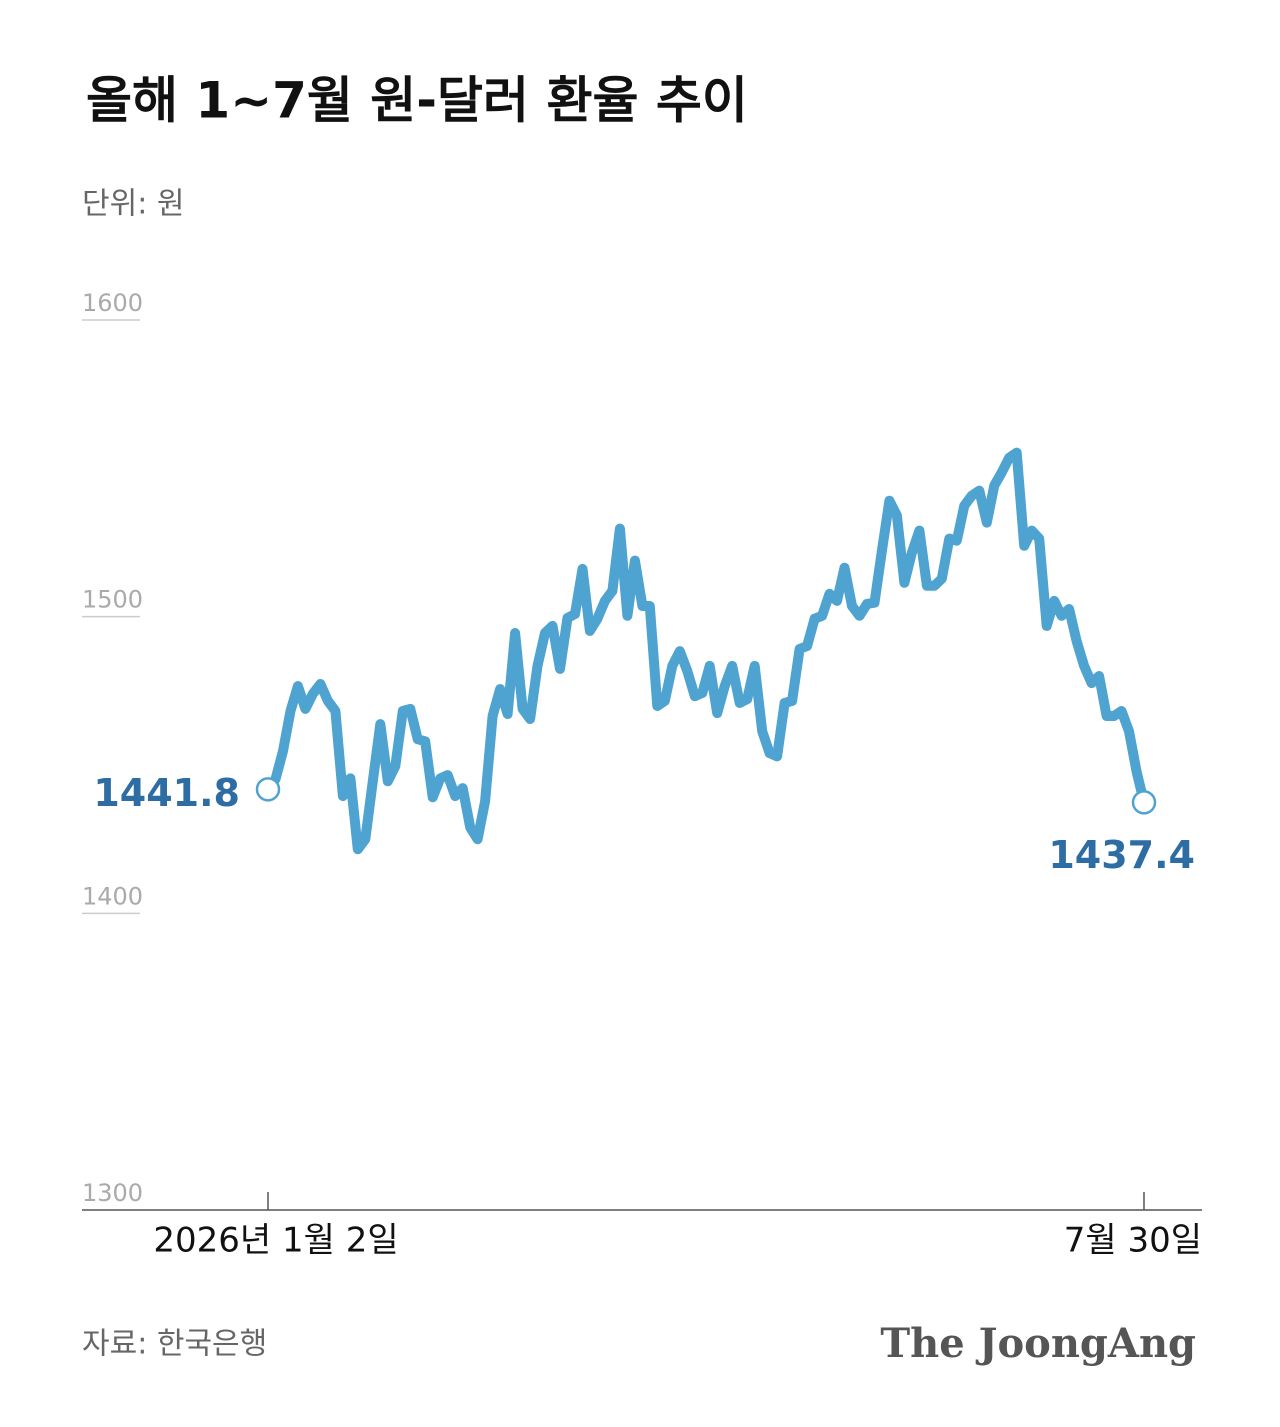 This screenshot has height=1427, width=1280. What do you see at coordinates (174, 1344) in the screenshot?
I see `source: 자료: 한국은행` at bounding box center [174, 1344].